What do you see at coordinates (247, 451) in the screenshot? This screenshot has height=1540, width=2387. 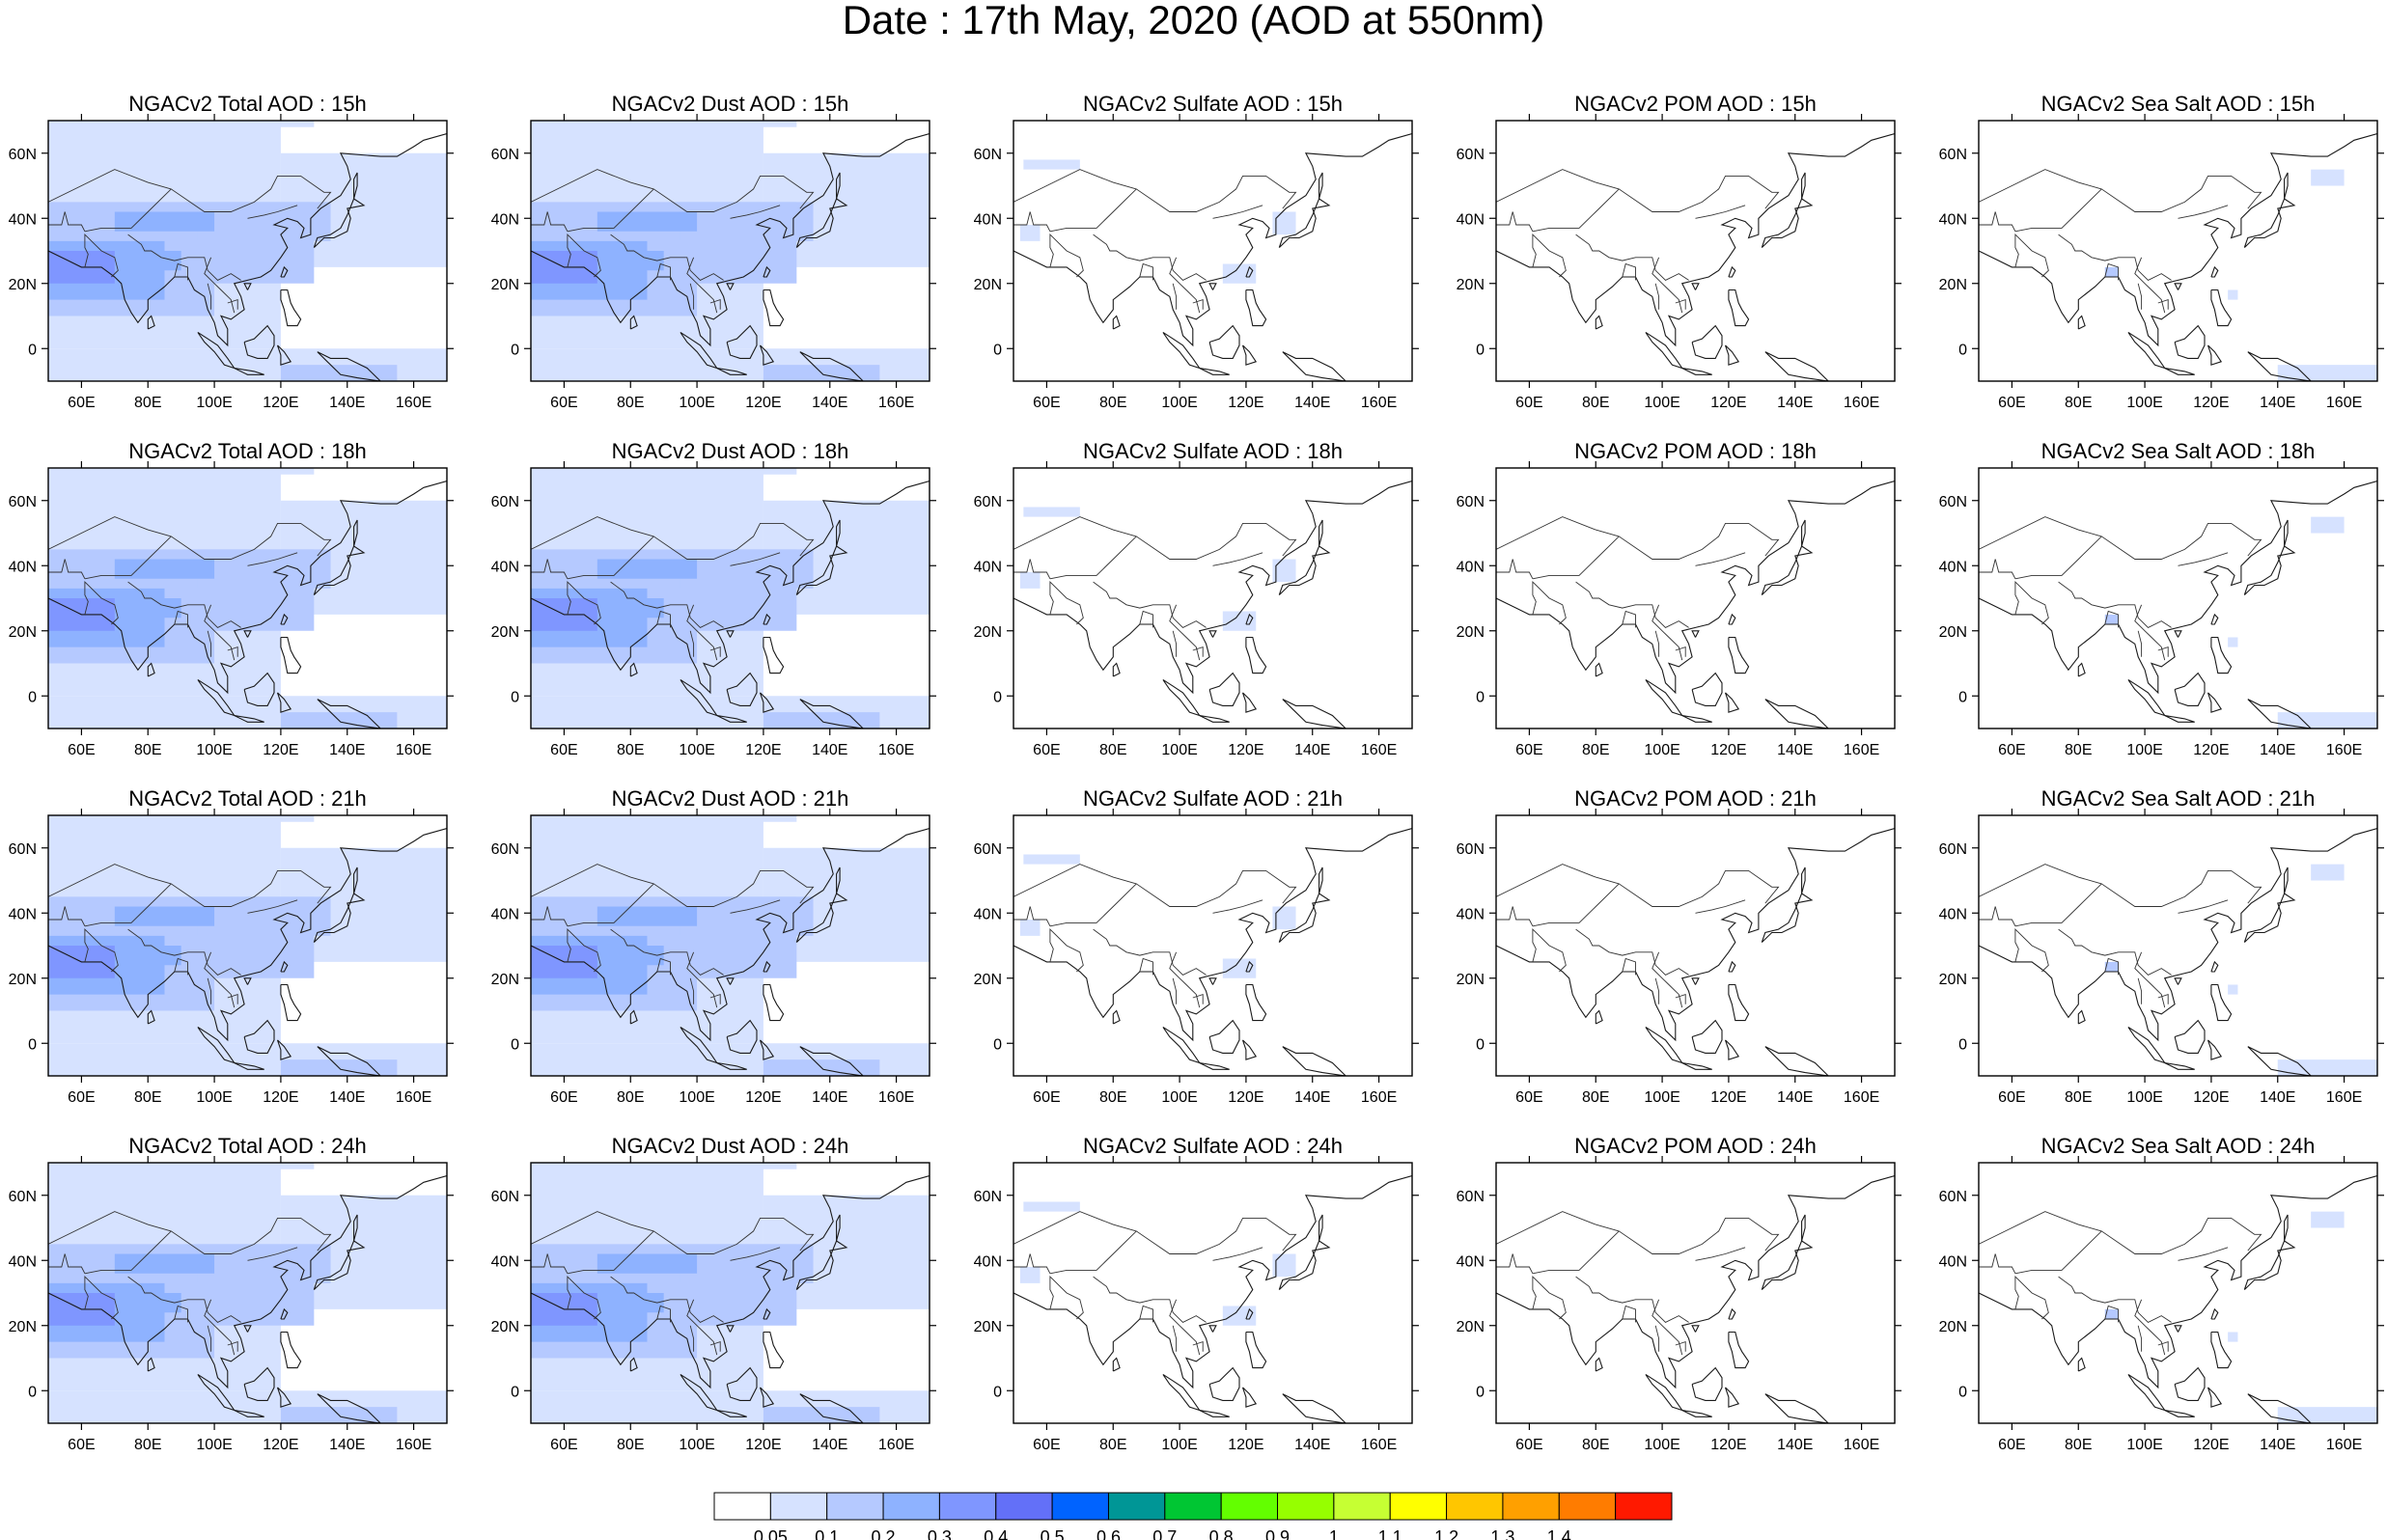 I see `panel-title: NGACv2 Total AOD : 18h` at bounding box center [247, 451].